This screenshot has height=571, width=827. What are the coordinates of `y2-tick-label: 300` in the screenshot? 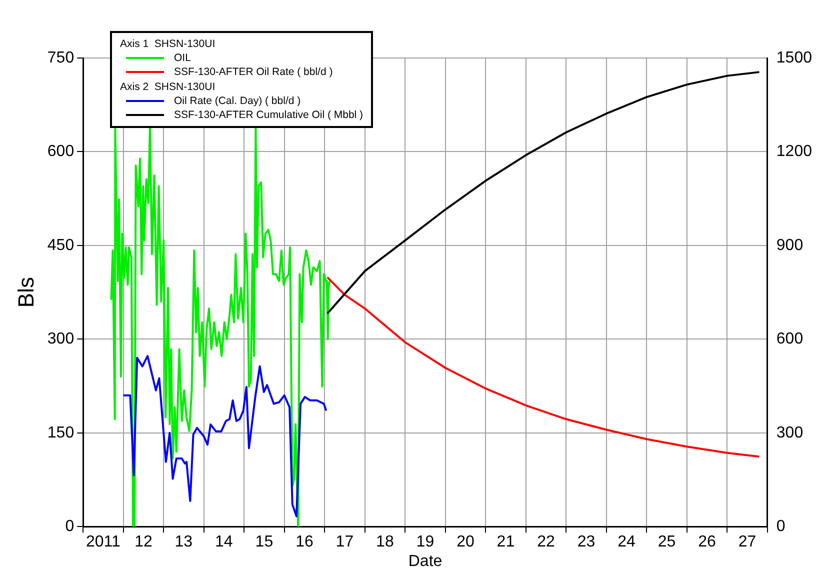 It's located at (790, 433).